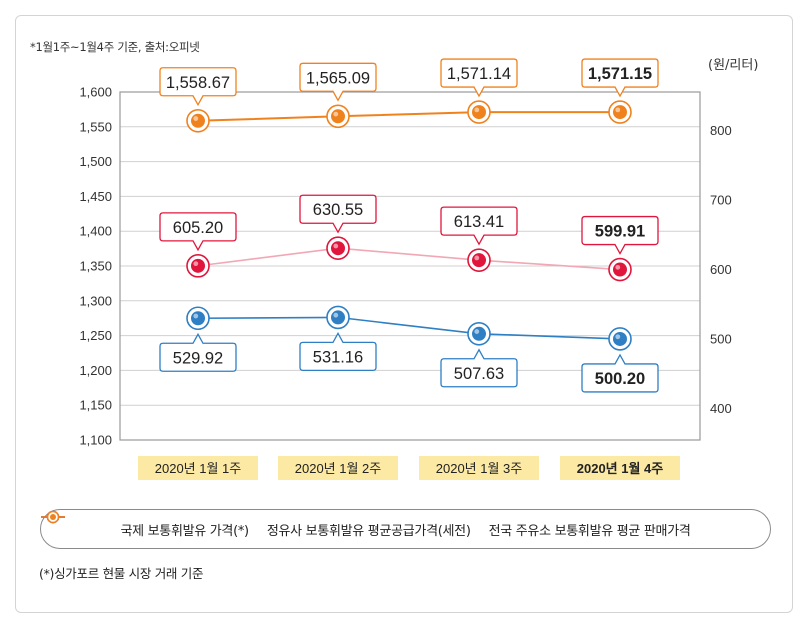 The width and height of the screenshot is (810, 631). Describe the element at coordinates (95, 266) in the screenshot. I see `left-tick-label: 1,350` at that location.